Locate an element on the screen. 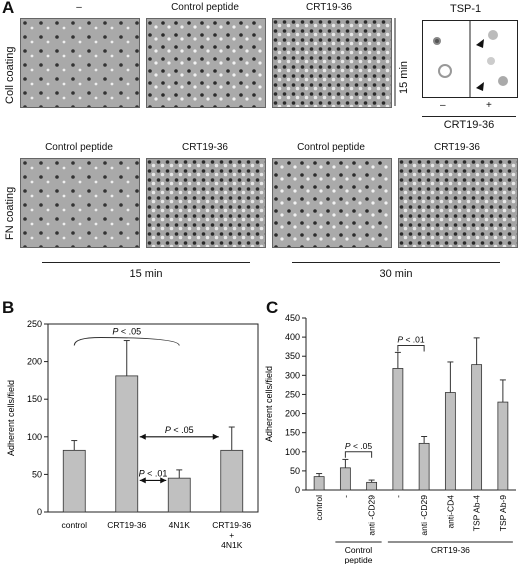 The width and height of the screenshot is (520, 564). bracket-30min is located at coordinates (396, 262).